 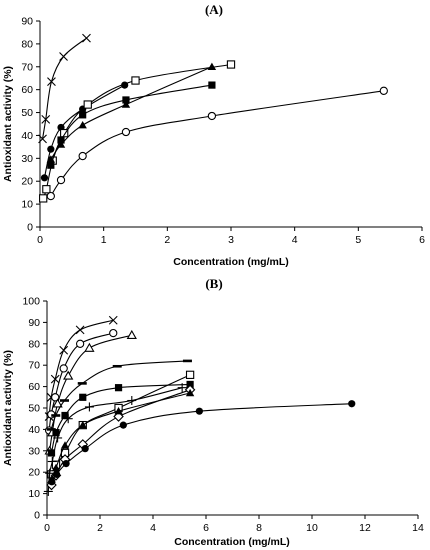 What do you see at coordinates (214, 9) in the screenshot?
I see `panel-label-a: (A)` at bounding box center [214, 9].